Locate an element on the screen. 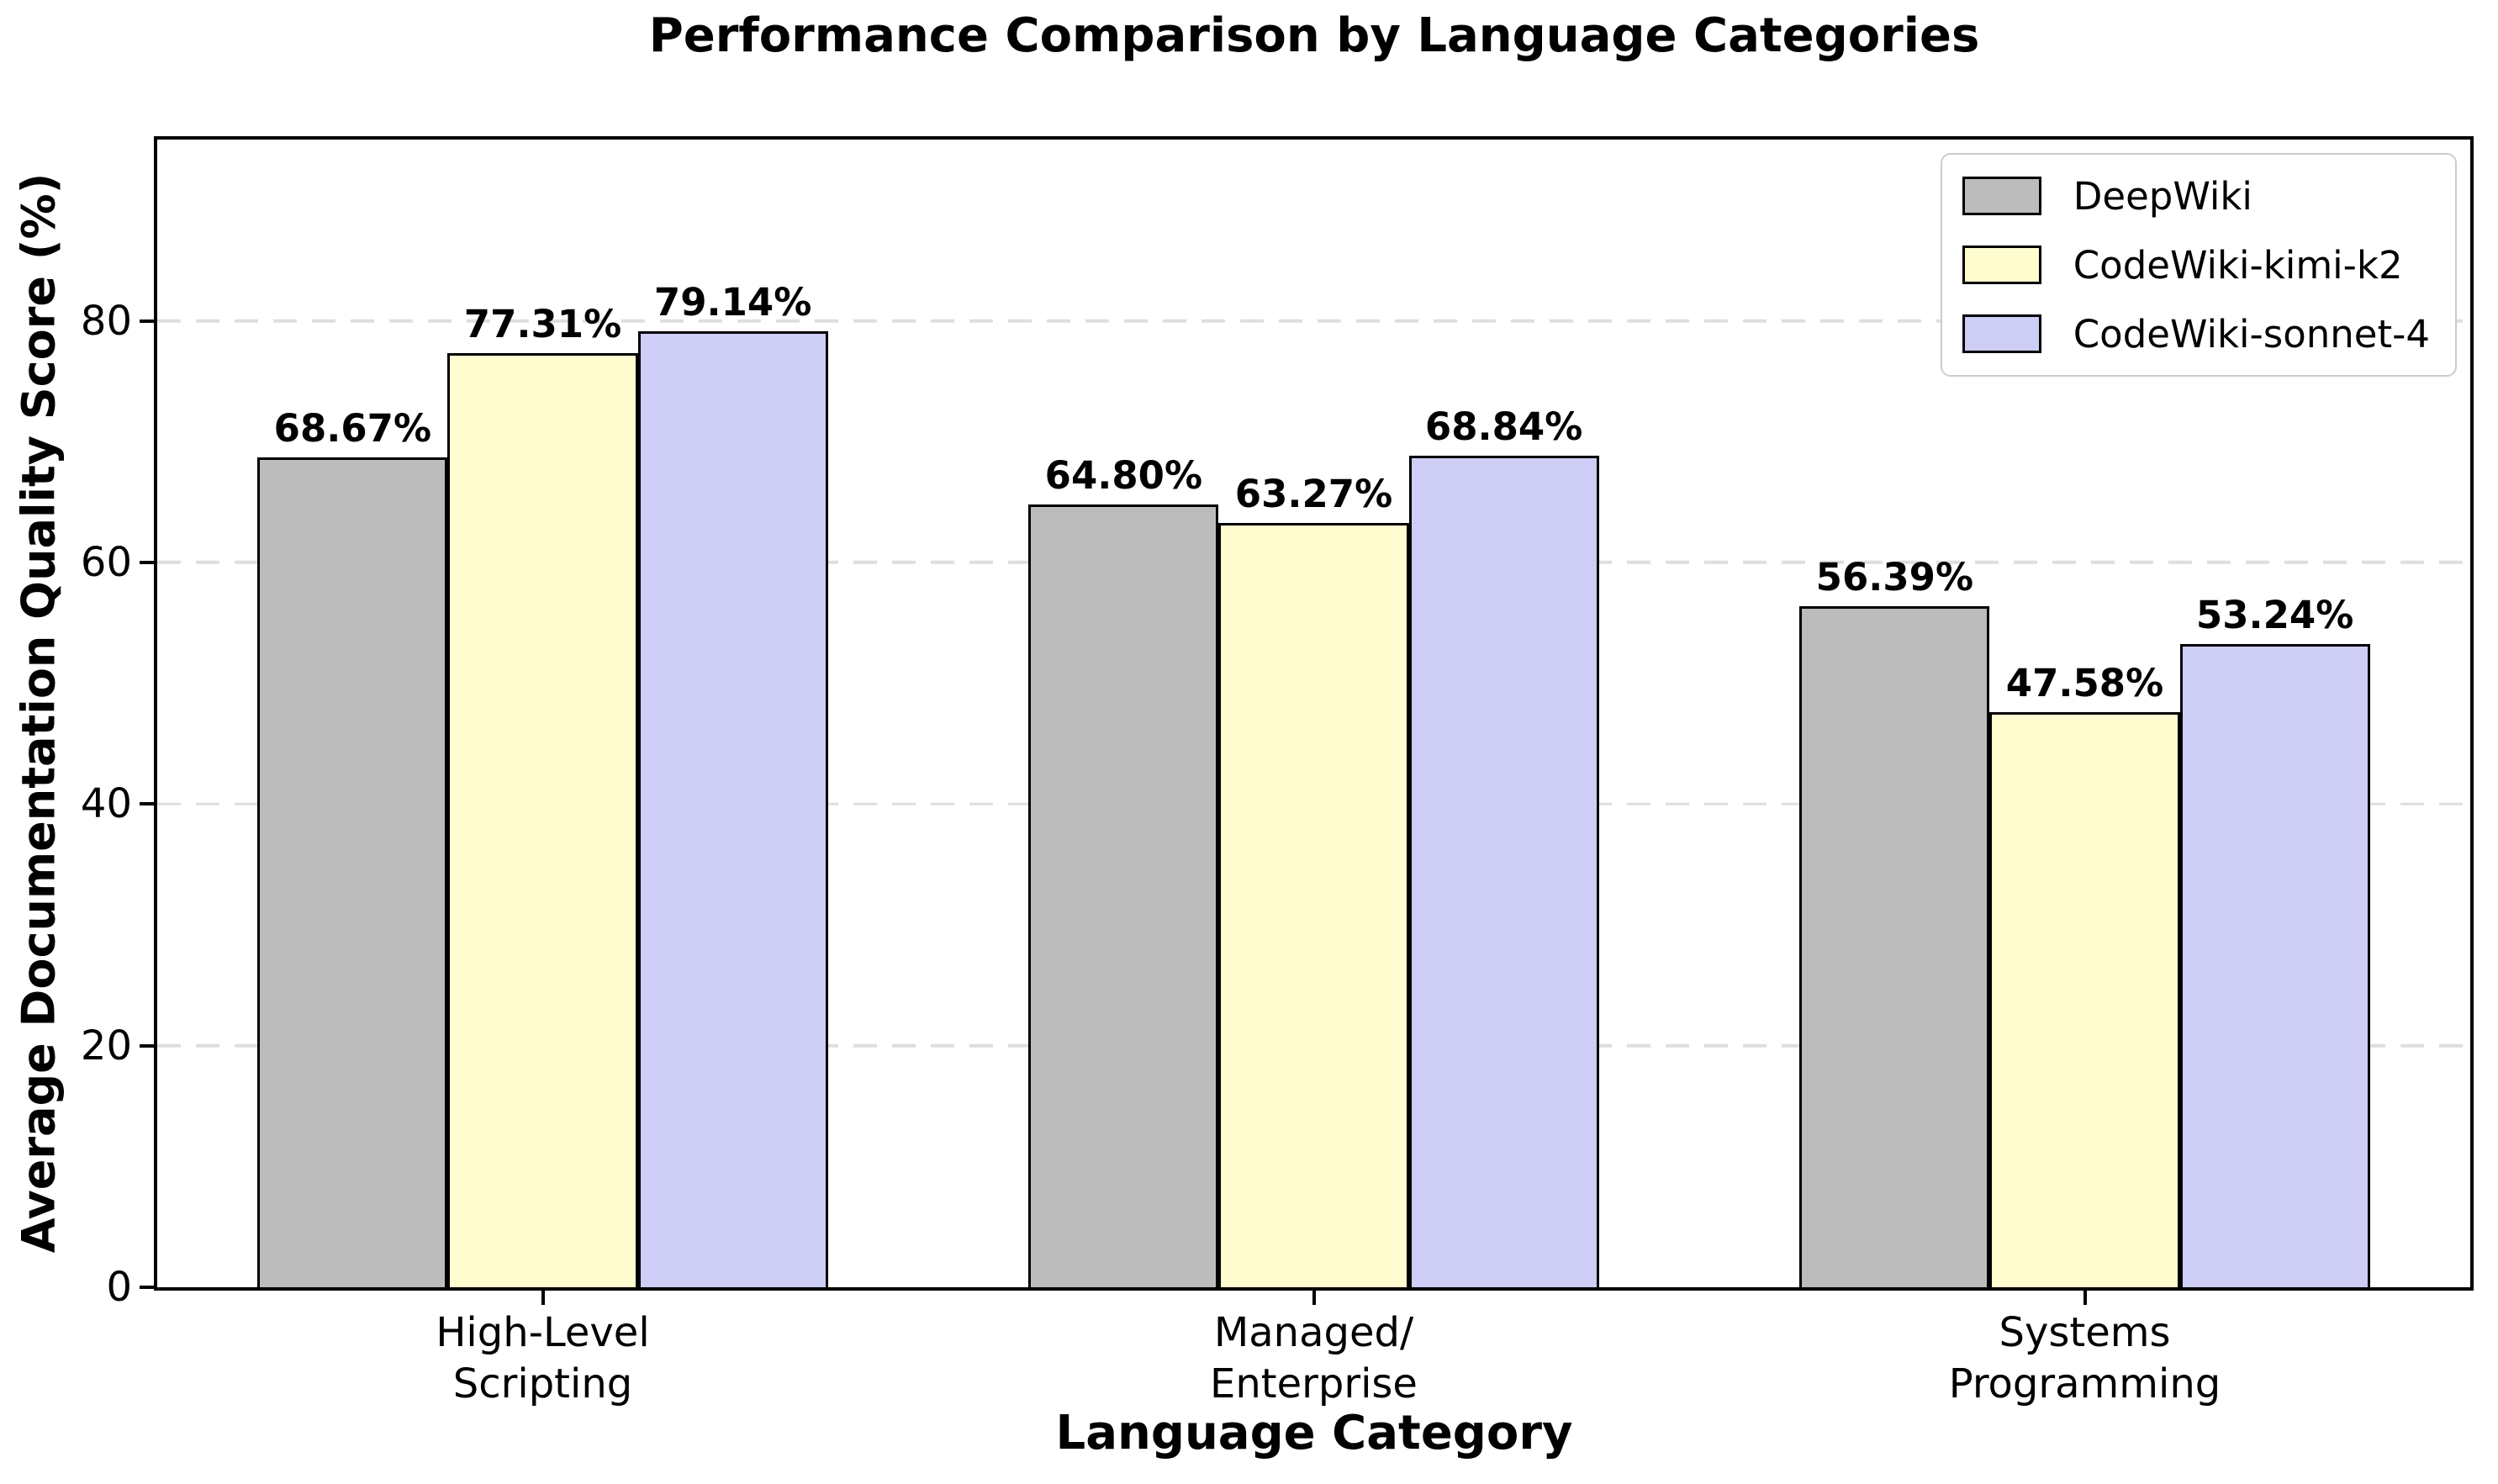 Image resolution: width=2498 pixels, height=1484 pixels. category-label-0: High-Level Scripting is located at coordinates (543, 1358).